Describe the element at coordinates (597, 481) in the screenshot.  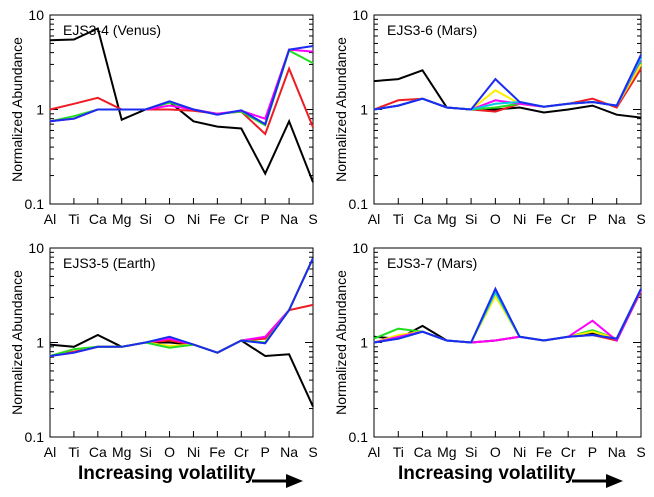
I see `arrow-right-icon` at that location.